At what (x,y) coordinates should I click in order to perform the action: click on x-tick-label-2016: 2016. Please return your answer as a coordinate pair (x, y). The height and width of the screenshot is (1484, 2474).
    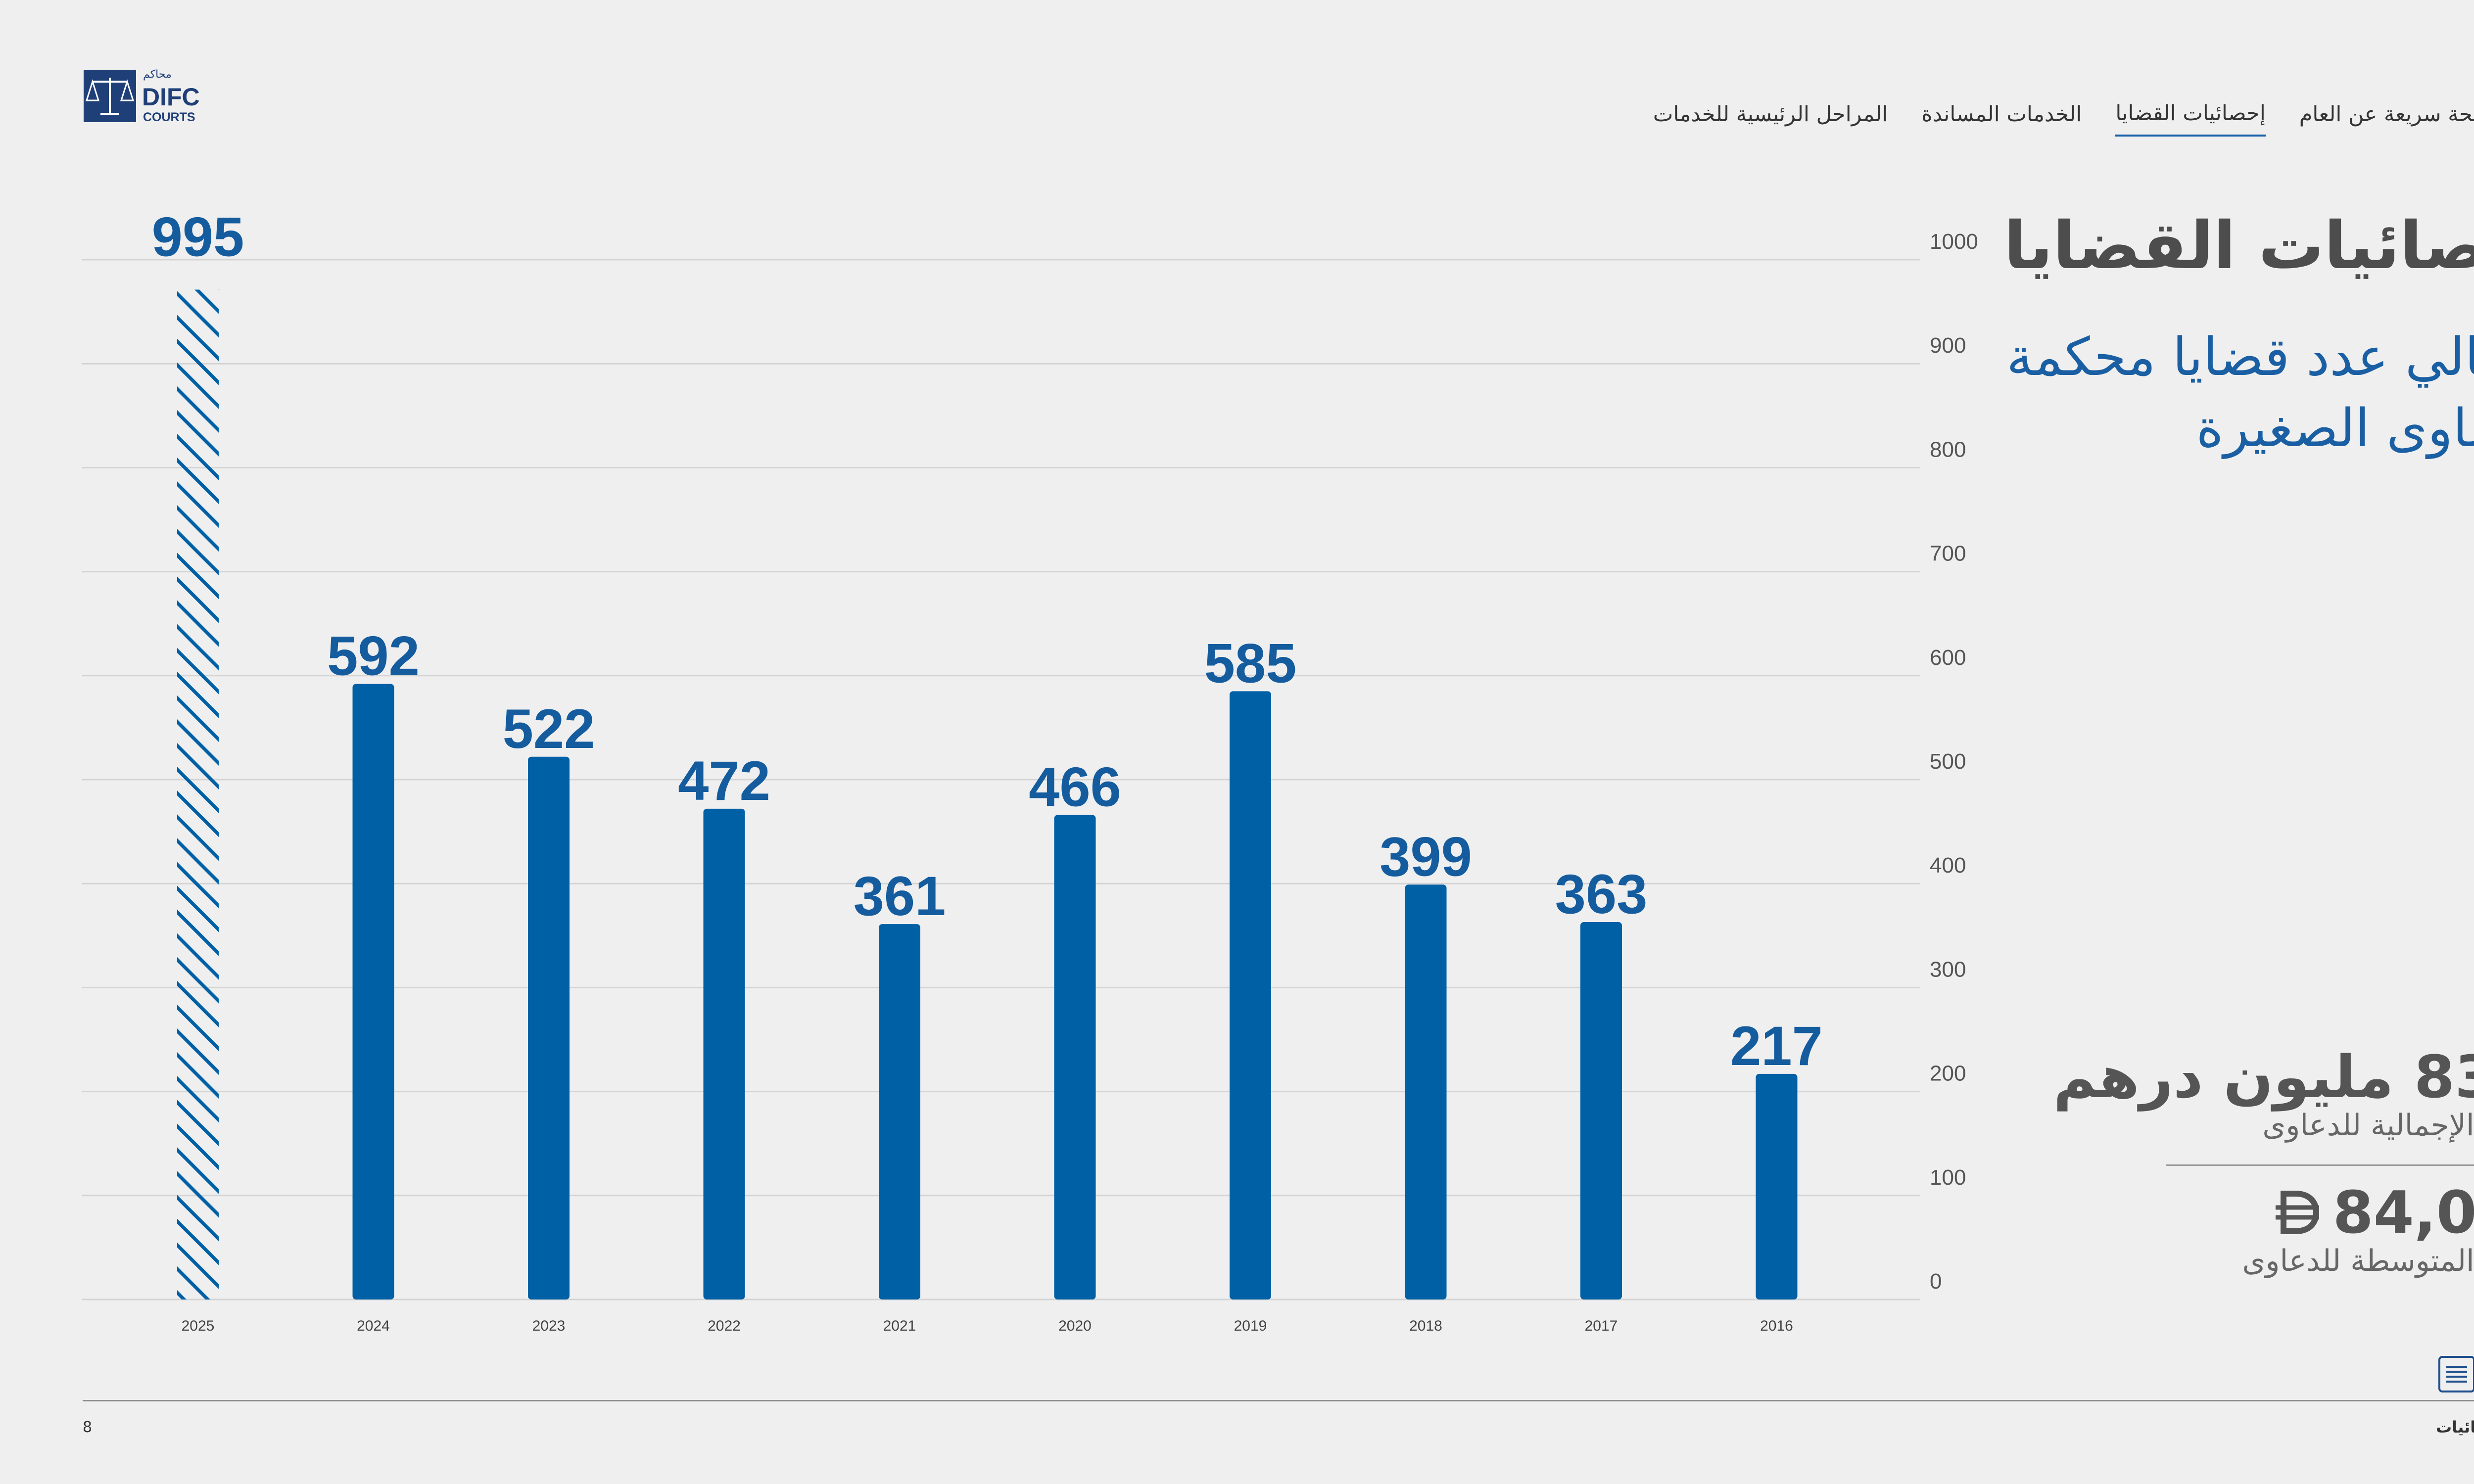
    Looking at the image, I should click on (1777, 1326).